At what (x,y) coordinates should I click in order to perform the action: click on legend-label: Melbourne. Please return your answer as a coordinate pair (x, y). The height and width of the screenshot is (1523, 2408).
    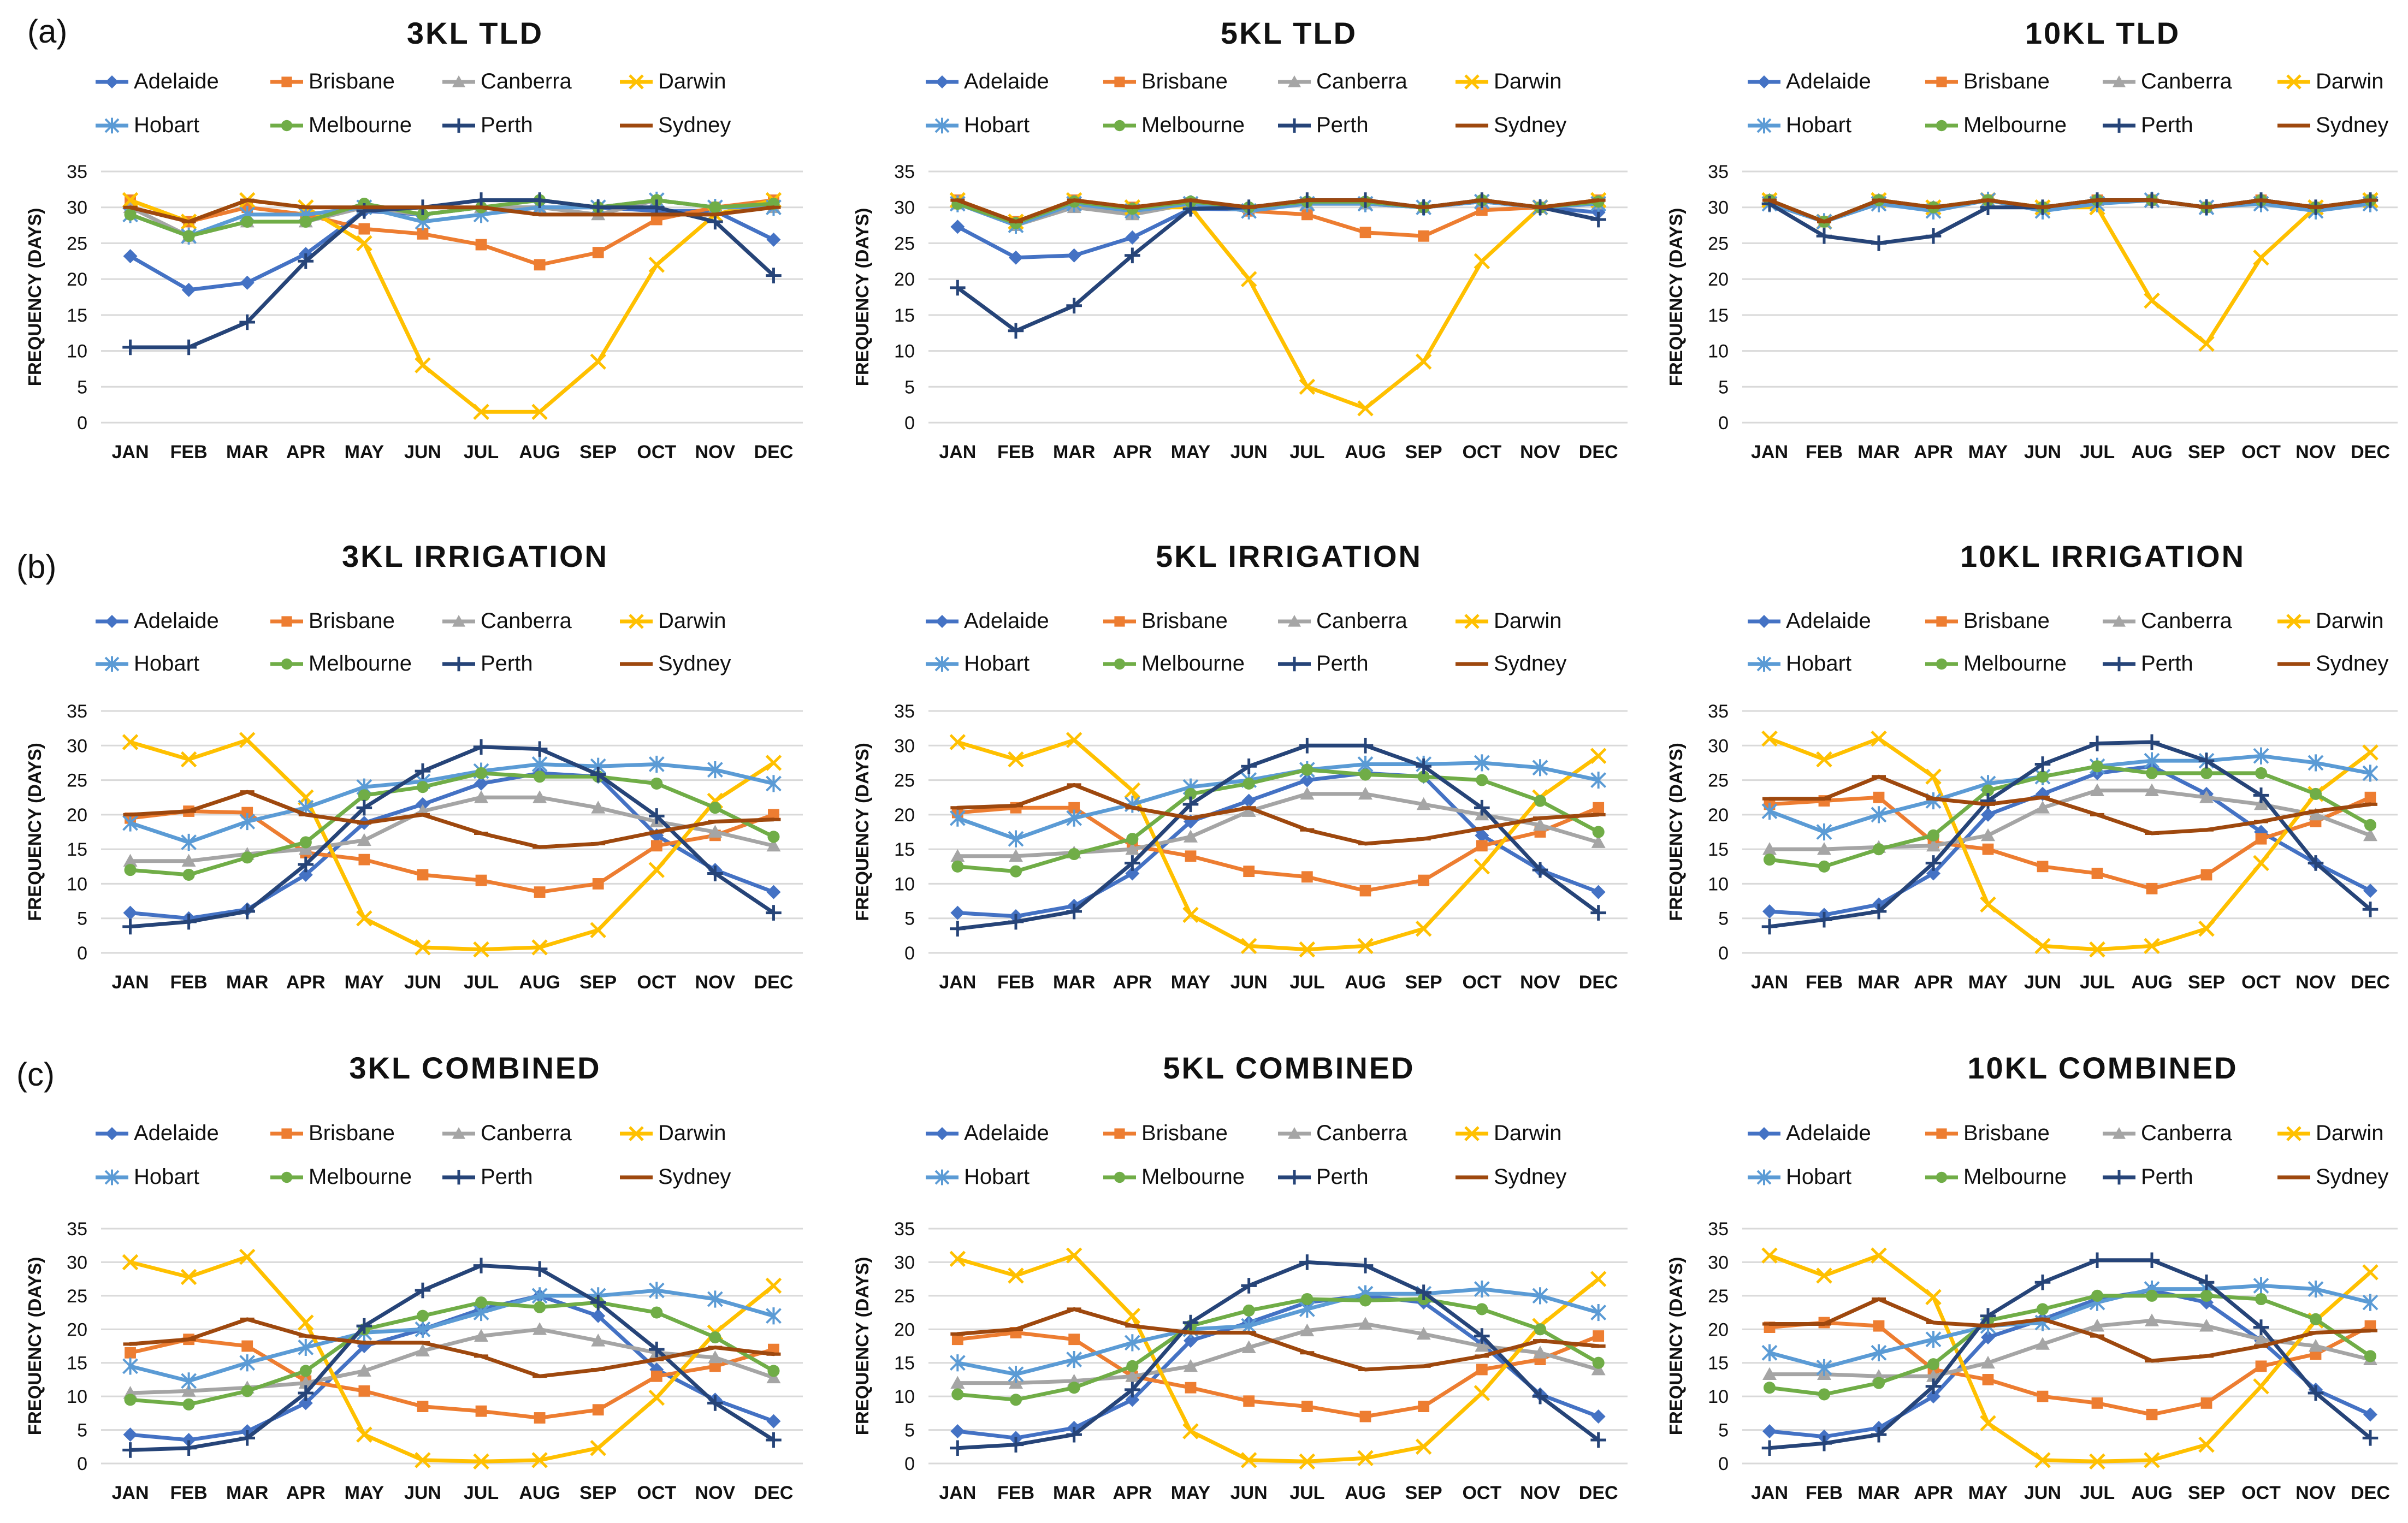
    Looking at the image, I should click on (2015, 1177).